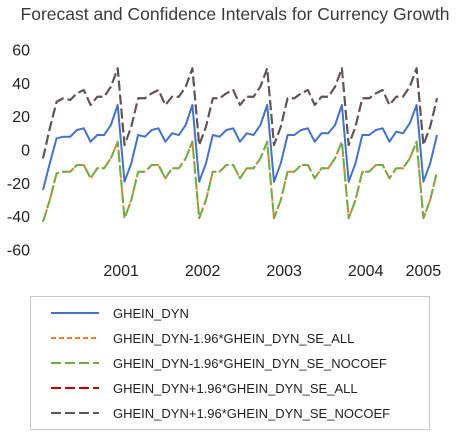 Image resolution: width=470 pixels, height=435 pixels. Describe the element at coordinates (21, 84) in the screenshot. I see `y-tick-label: 40` at that location.